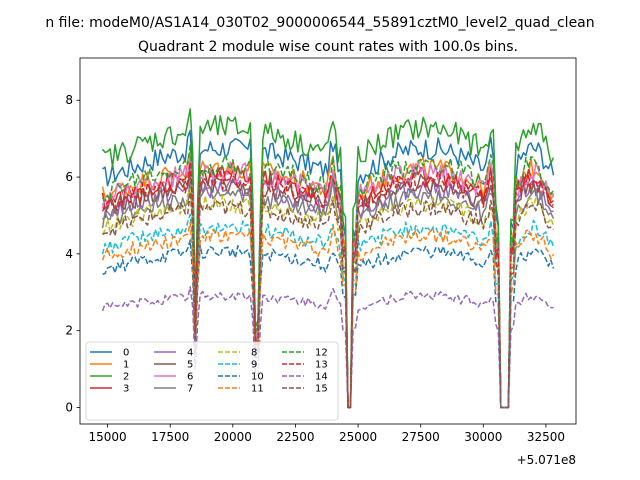  I want to click on legend-label-6: 6, so click(190, 377).